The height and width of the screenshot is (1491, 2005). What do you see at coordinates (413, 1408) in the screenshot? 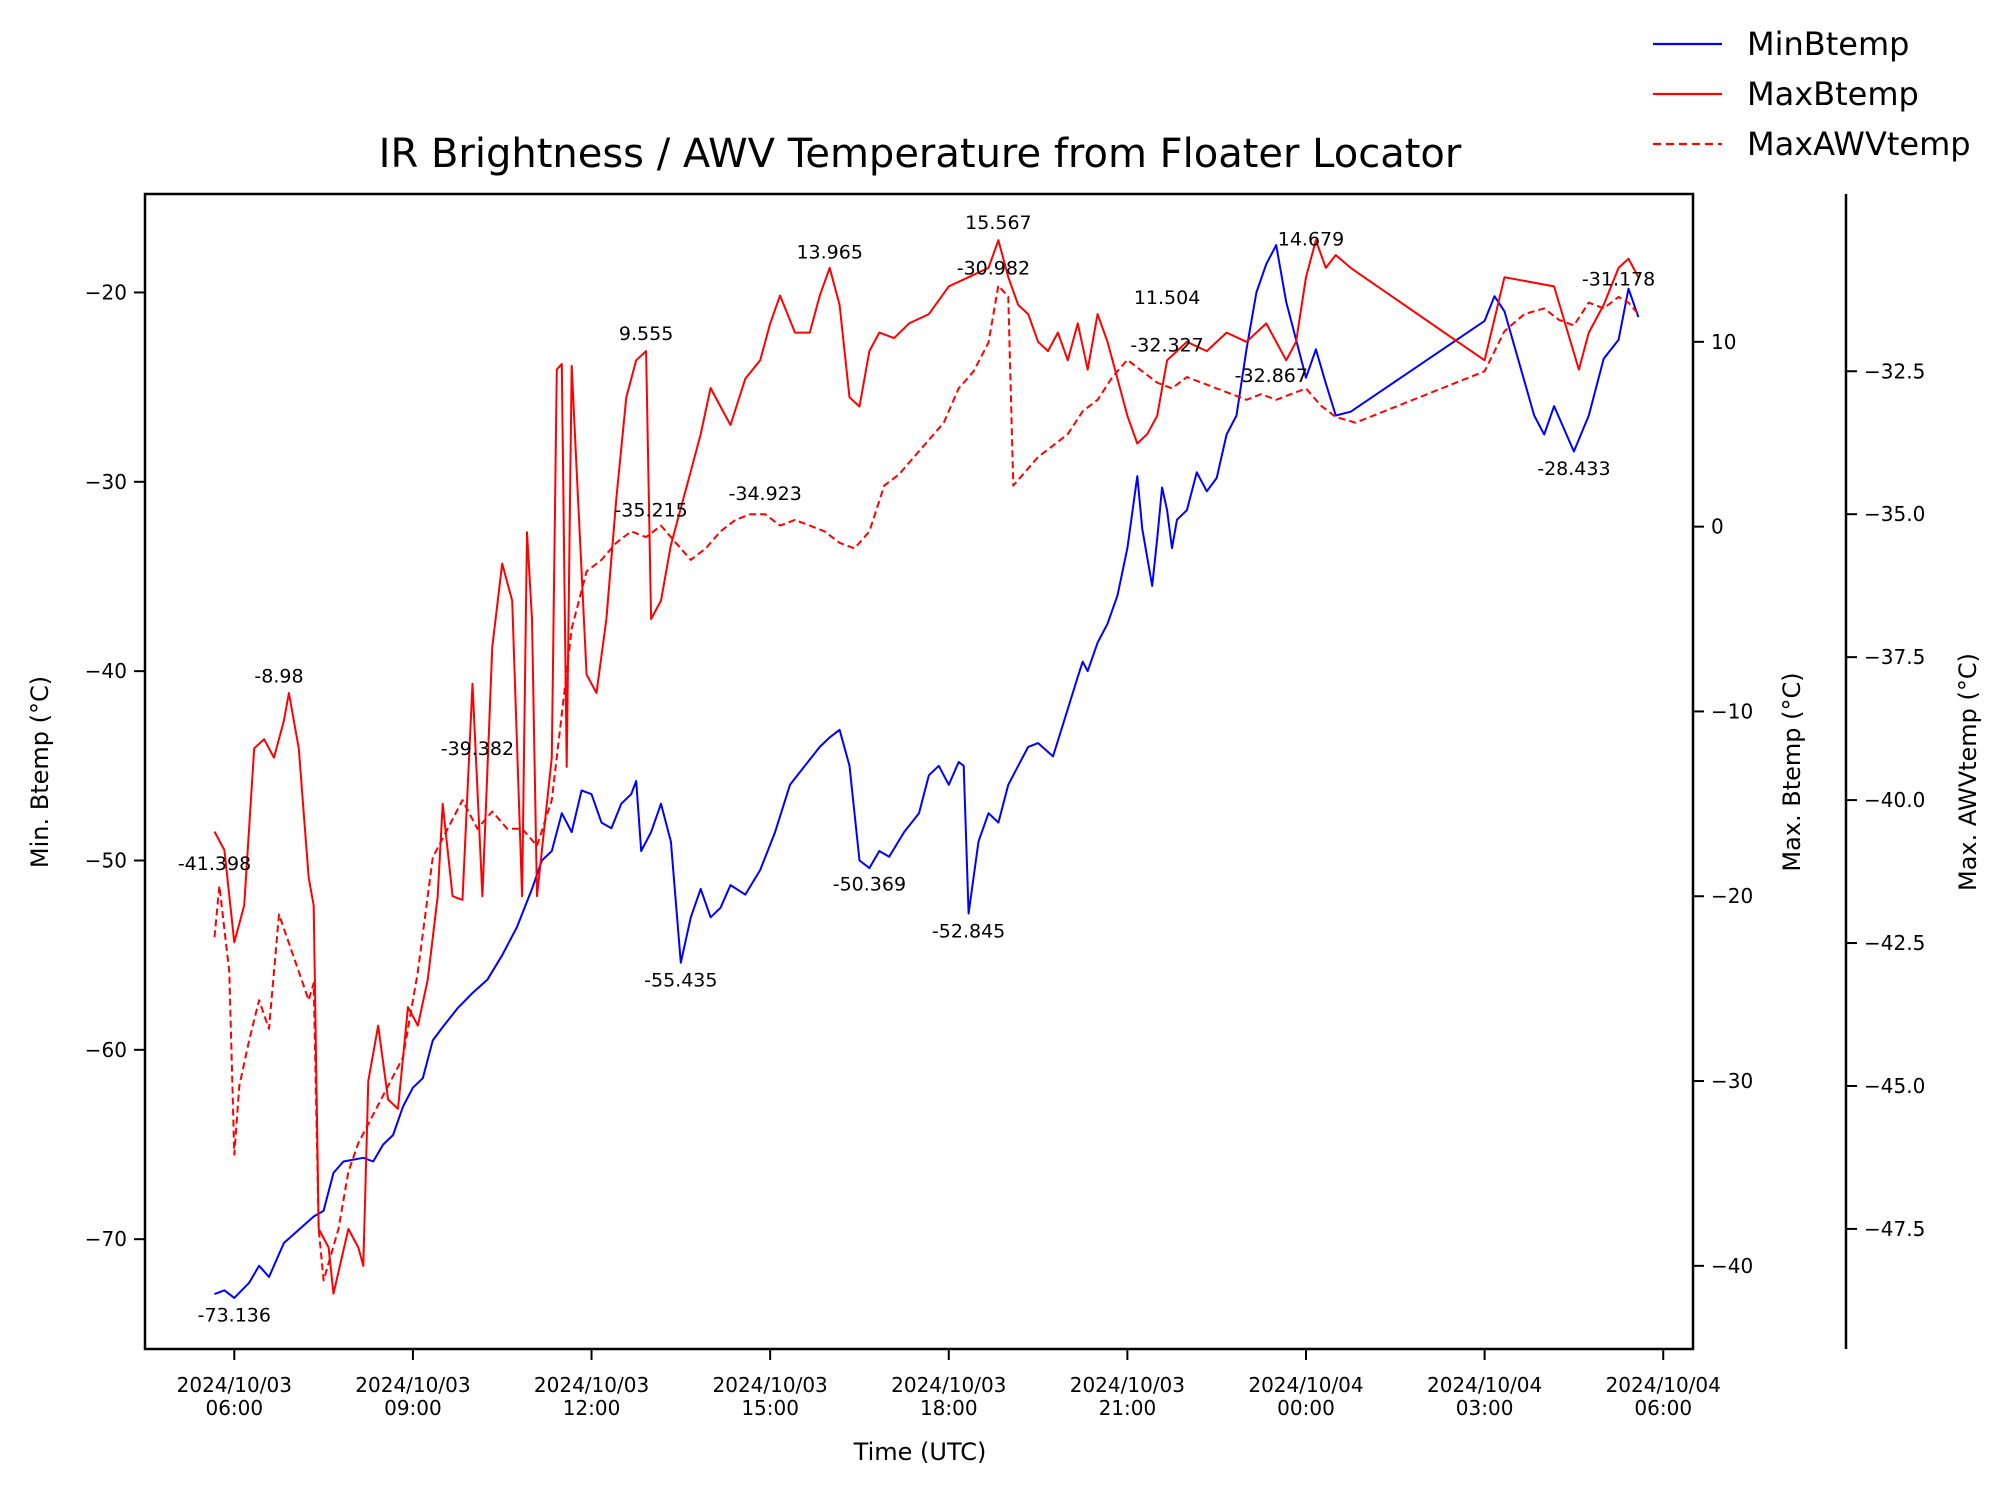
I see `x-tick-label-time: 09:00` at bounding box center [413, 1408].